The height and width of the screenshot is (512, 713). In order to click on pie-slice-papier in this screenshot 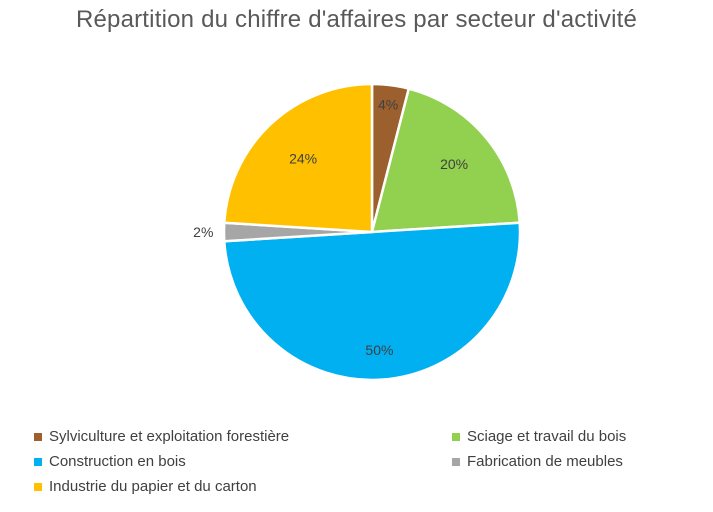, I will do `click(298, 158)`.